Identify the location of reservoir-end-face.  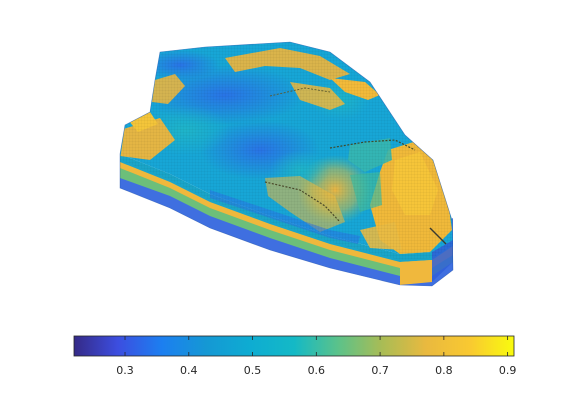
(416, 272).